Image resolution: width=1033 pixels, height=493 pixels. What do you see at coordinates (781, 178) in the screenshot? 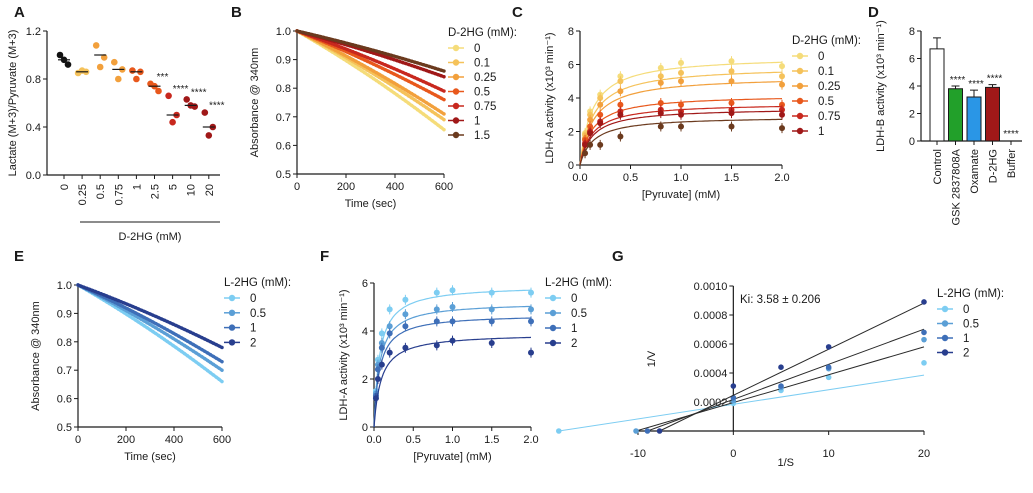
I see `x-tick-label: 2.0` at bounding box center [781, 178].